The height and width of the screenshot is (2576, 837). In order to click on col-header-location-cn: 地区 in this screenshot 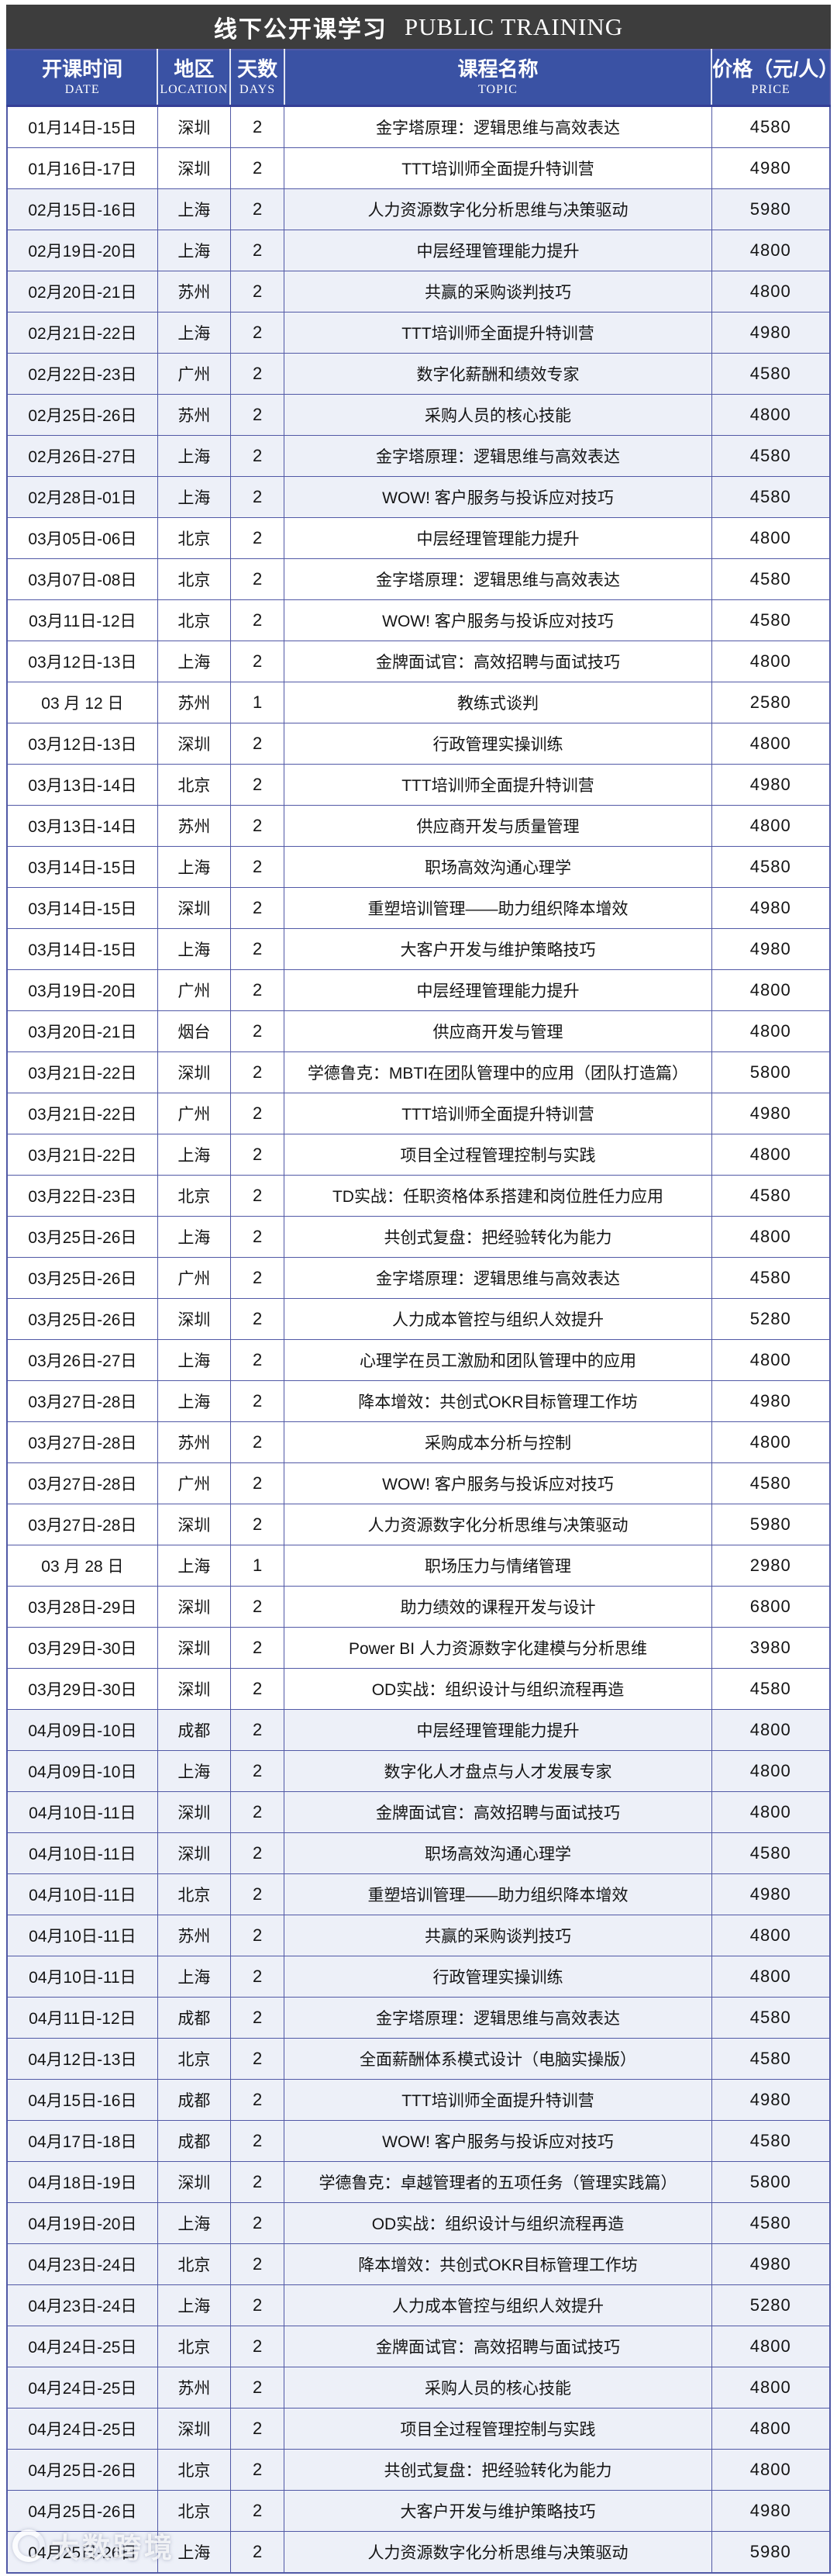, I will do `click(194, 69)`.